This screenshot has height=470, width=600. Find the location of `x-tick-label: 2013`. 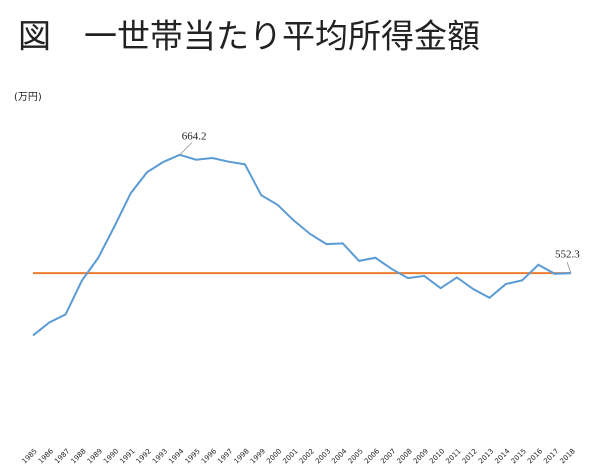

x-tick-label: 2013 is located at coordinates (486, 456).